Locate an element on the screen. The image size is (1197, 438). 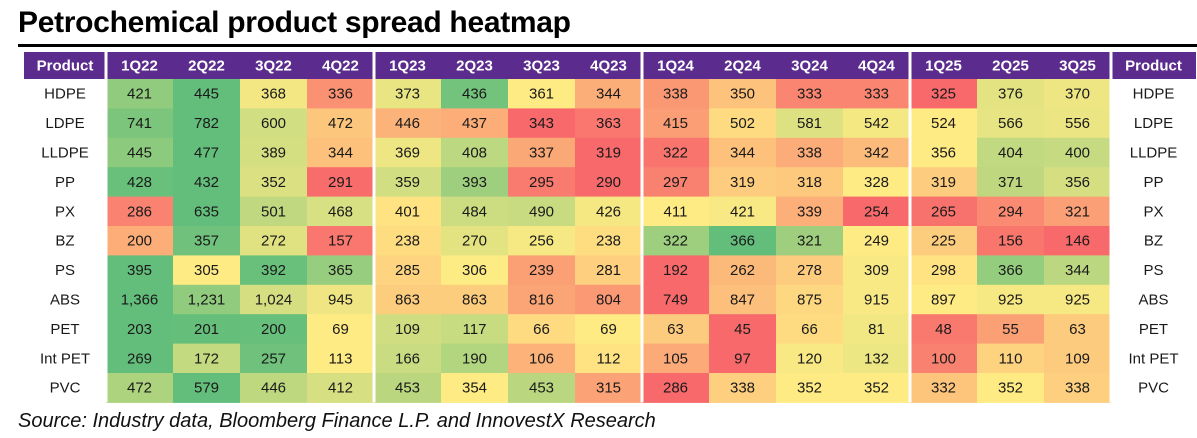
cell-value: 269 is located at coordinates (139, 358).